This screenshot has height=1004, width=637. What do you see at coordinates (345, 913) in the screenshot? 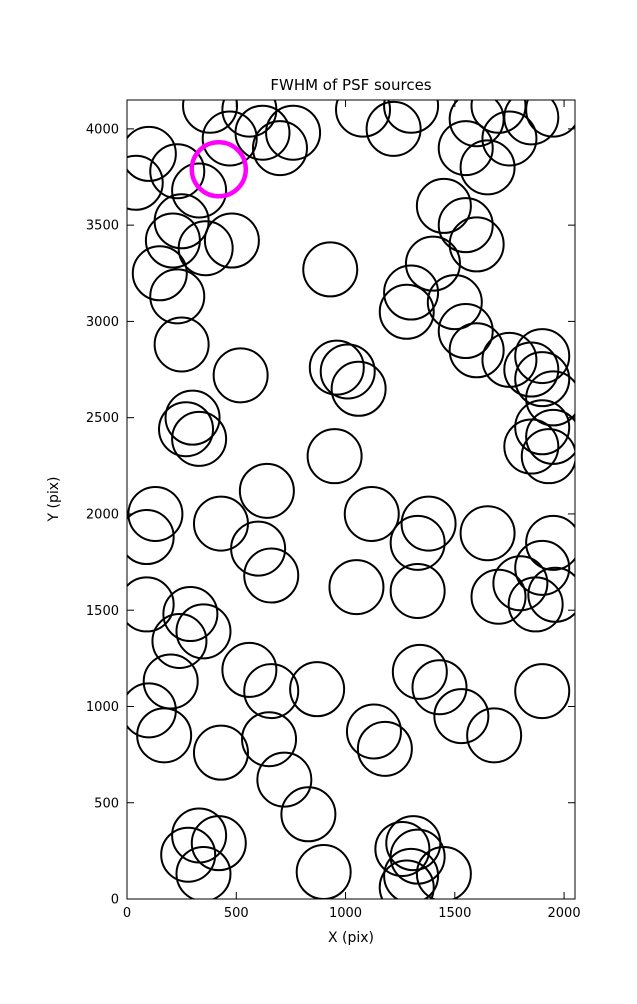
I see `x-tick-label: 1000` at bounding box center [345, 913].